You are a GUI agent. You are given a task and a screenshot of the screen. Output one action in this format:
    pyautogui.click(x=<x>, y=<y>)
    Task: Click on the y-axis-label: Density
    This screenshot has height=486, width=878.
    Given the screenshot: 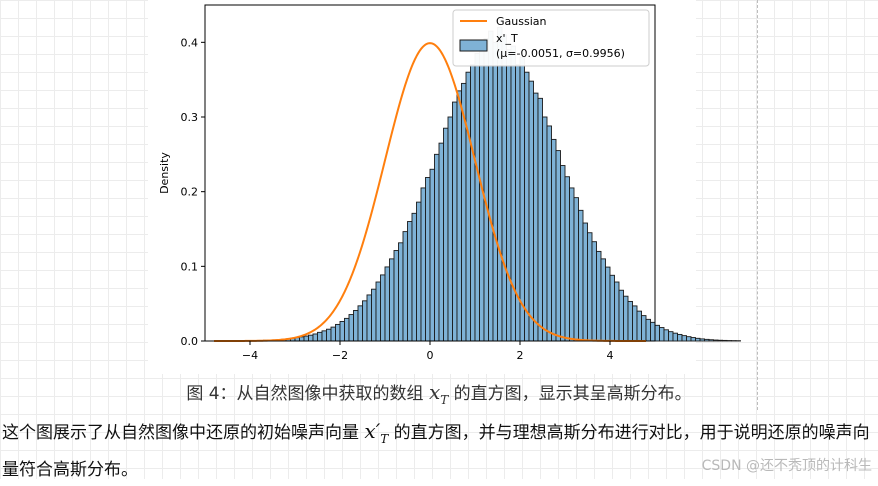 What is the action you would take?
    pyautogui.click(x=164, y=173)
    